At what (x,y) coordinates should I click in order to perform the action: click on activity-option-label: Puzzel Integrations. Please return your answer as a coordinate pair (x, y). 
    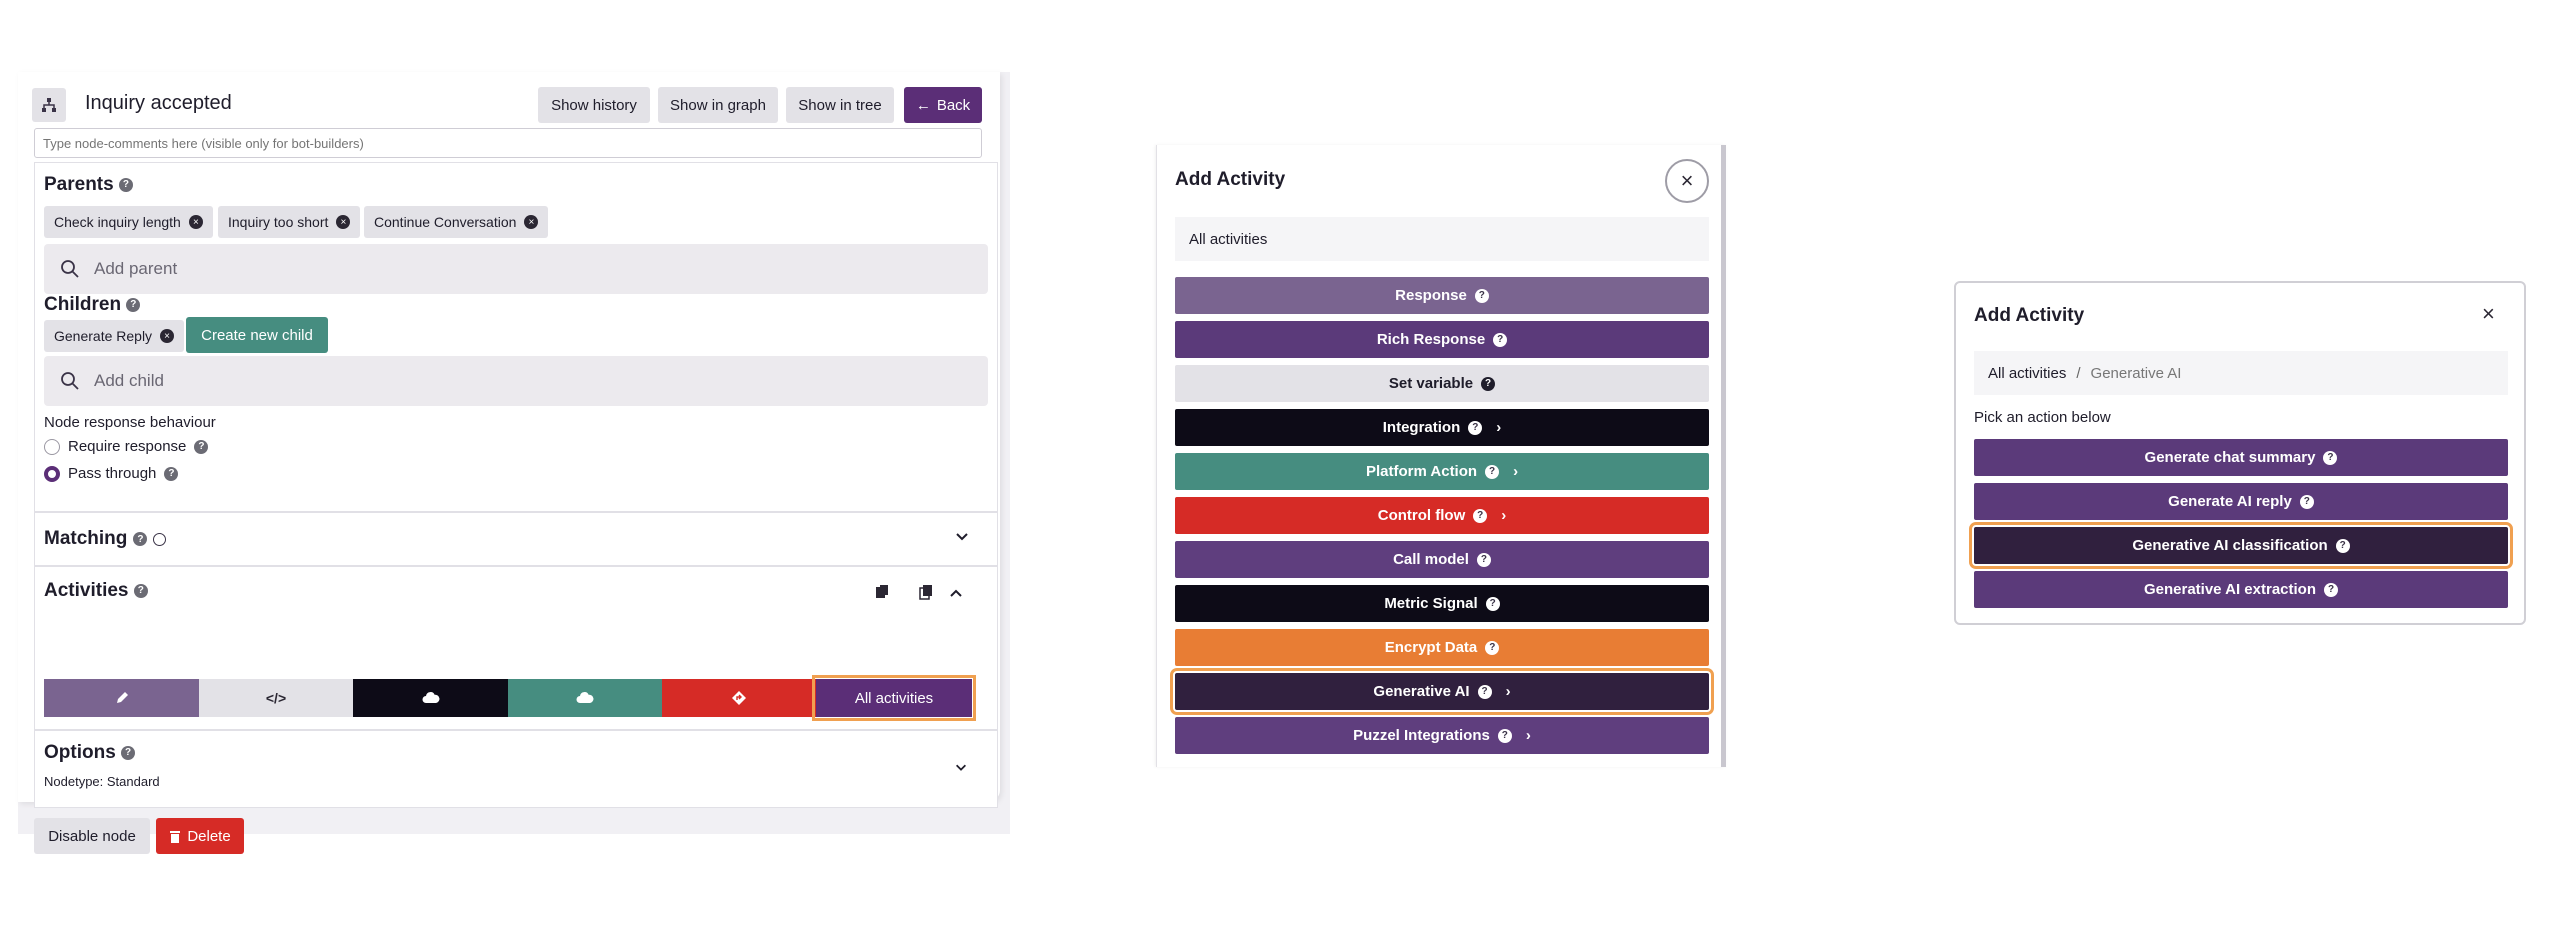
    Looking at the image, I should click on (1421, 735).